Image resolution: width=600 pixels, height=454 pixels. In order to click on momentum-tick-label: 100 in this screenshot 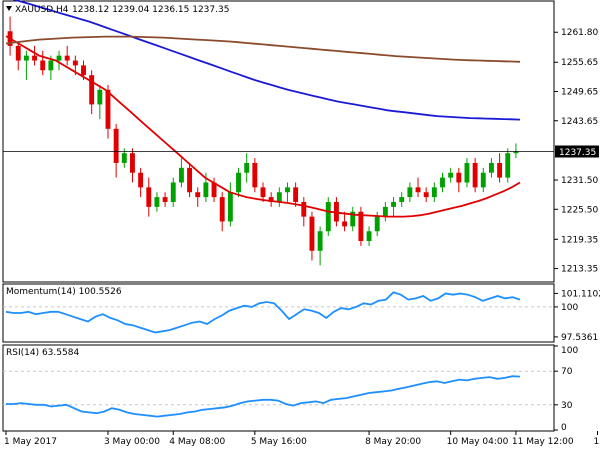, I will do `click(569, 308)`.